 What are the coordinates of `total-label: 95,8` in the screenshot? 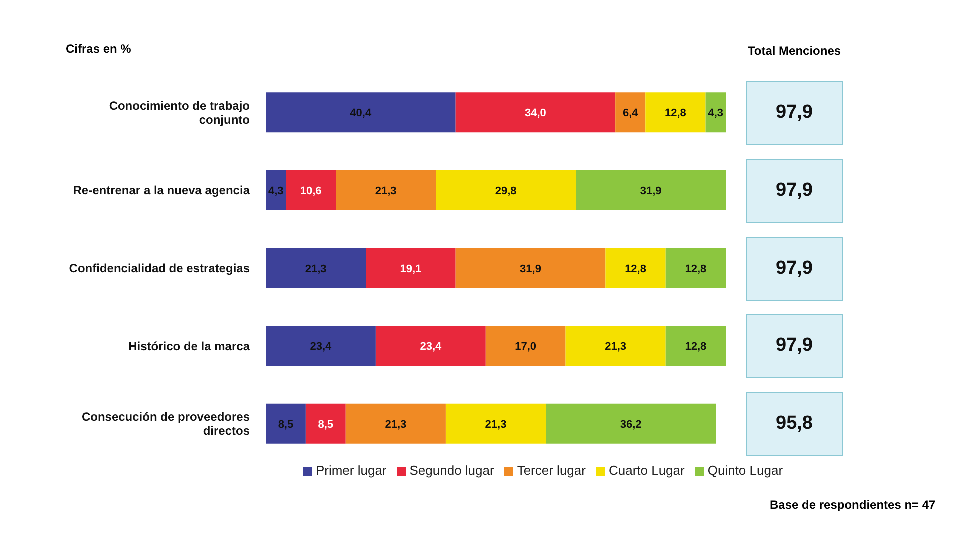 It's located at (794, 424).